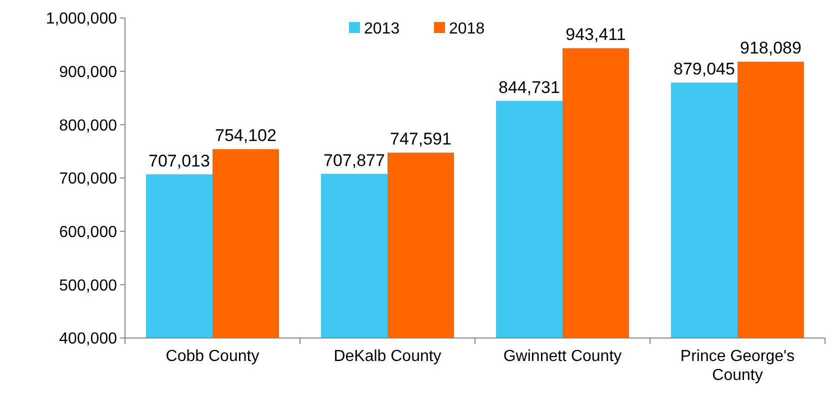 Image resolution: width=833 pixels, height=400 pixels. Describe the element at coordinates (467, 29) in the screenshot. I see `legend-label: 2018` at that location.